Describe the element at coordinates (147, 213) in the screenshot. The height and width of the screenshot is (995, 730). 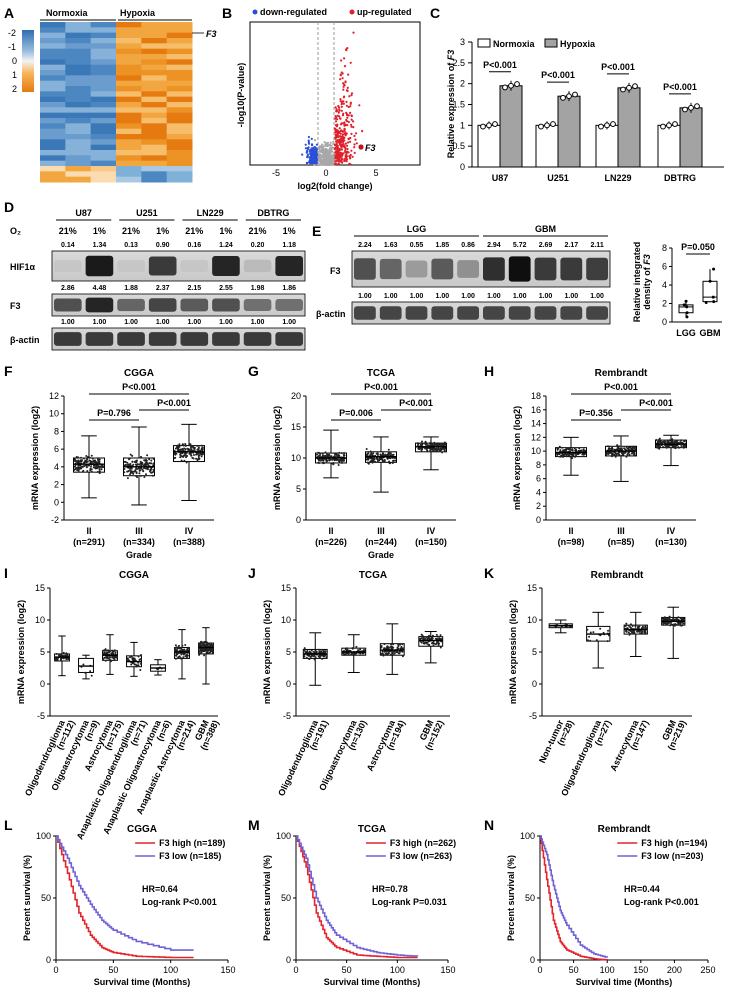
I see `cell-line-label: U251` at that location.